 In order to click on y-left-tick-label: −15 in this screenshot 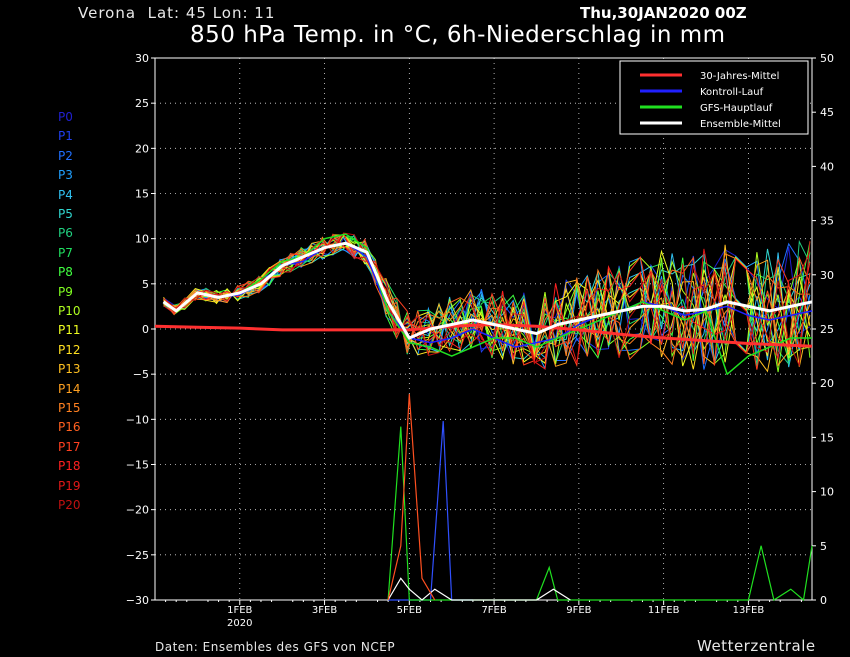, I will do `click(137, 465)`.